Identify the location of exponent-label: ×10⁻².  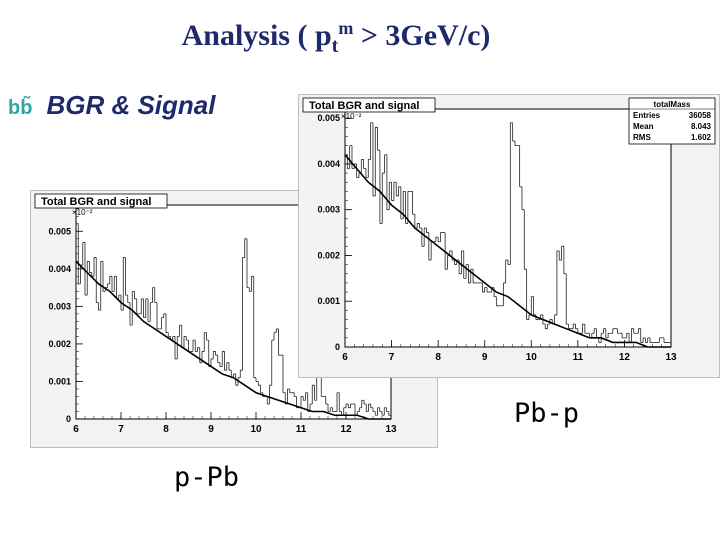
(82, 212).